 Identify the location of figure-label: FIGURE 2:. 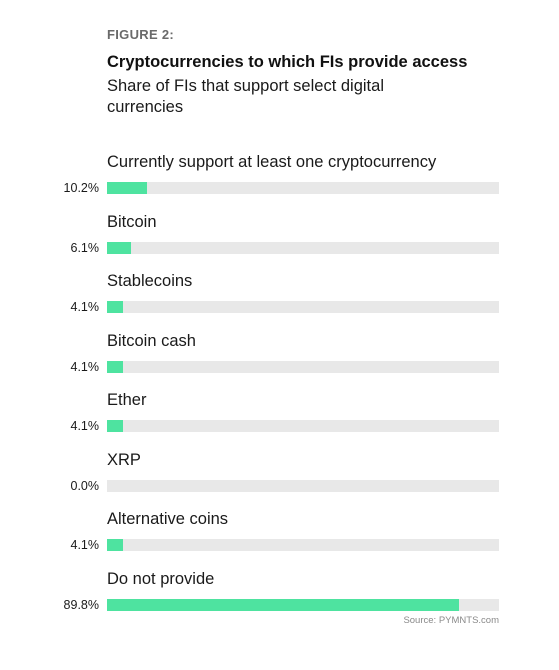
(140, 34).